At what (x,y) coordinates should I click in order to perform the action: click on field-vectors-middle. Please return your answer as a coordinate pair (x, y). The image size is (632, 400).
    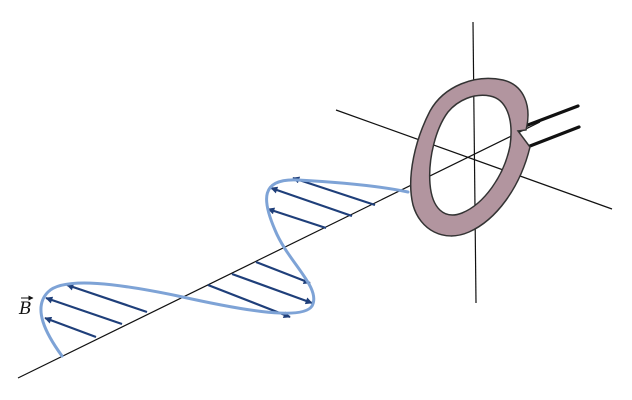
    Looking at the image, I should click on (260, 289).